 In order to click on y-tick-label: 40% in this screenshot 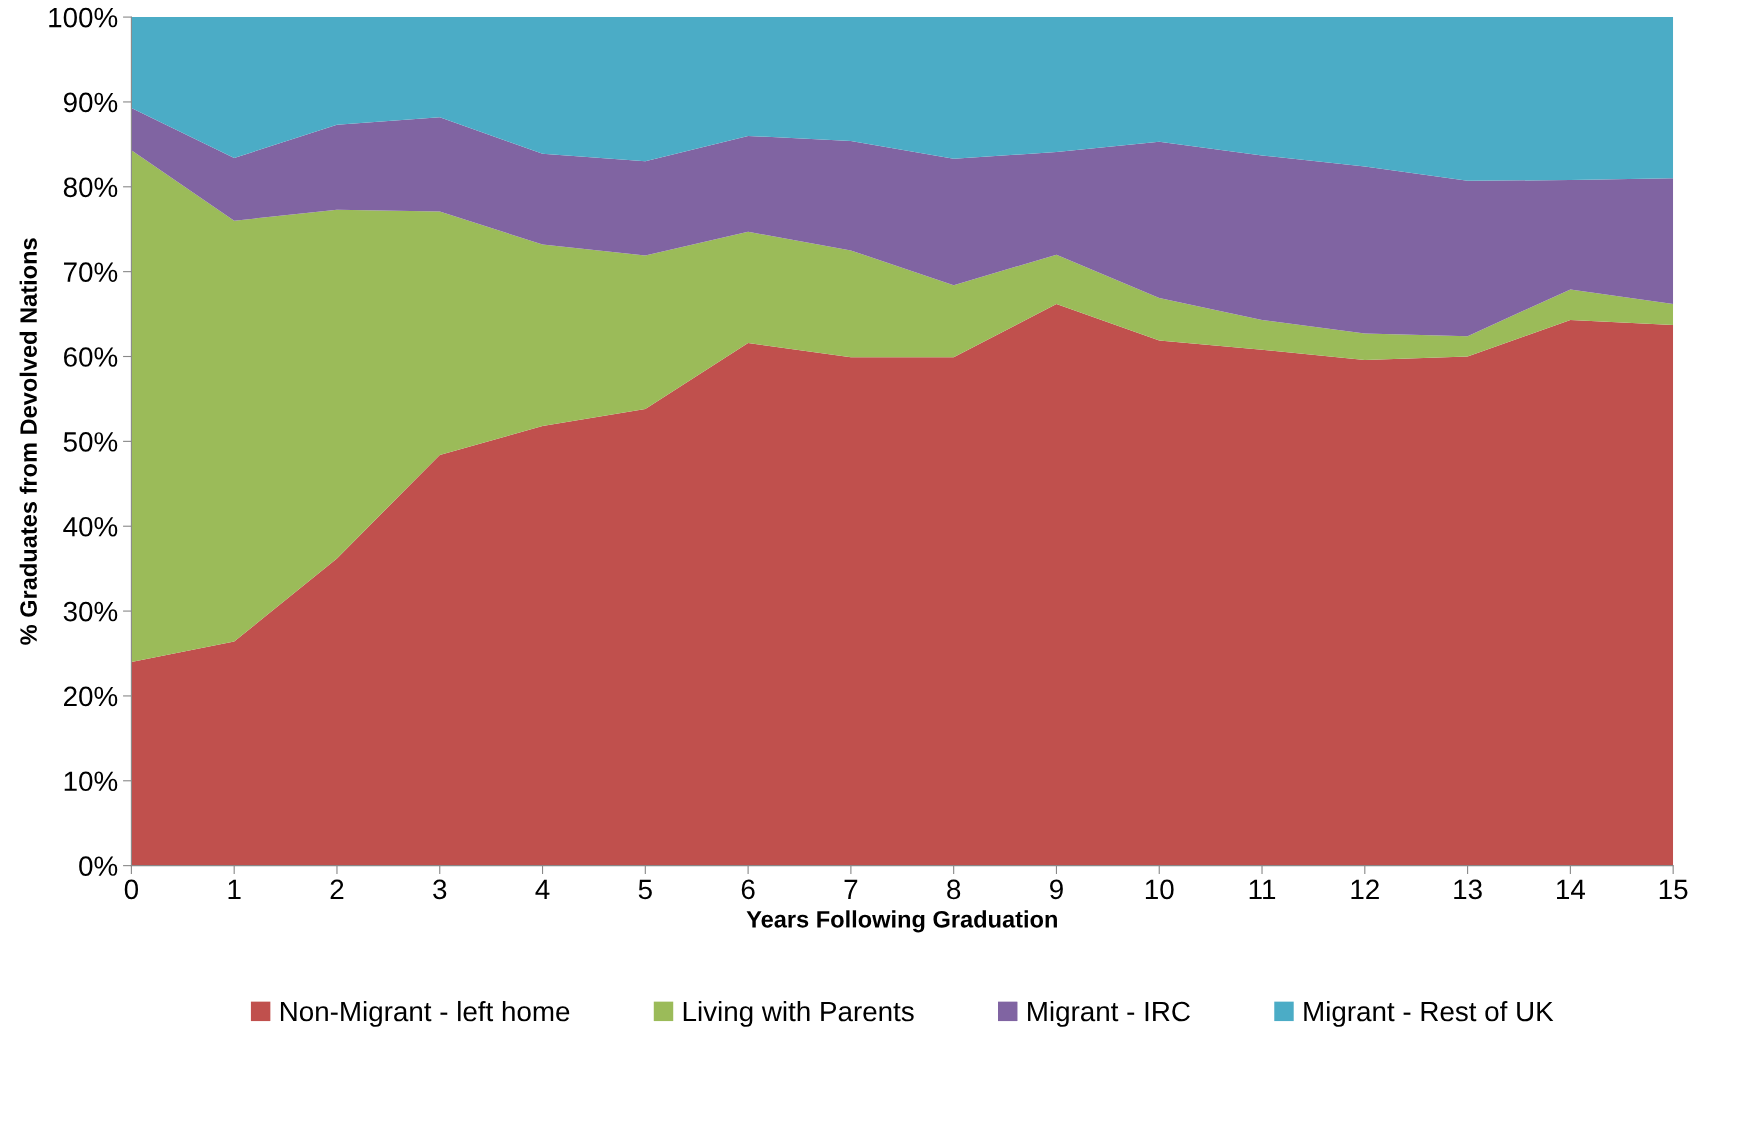, I will do `click(90, 526)`.